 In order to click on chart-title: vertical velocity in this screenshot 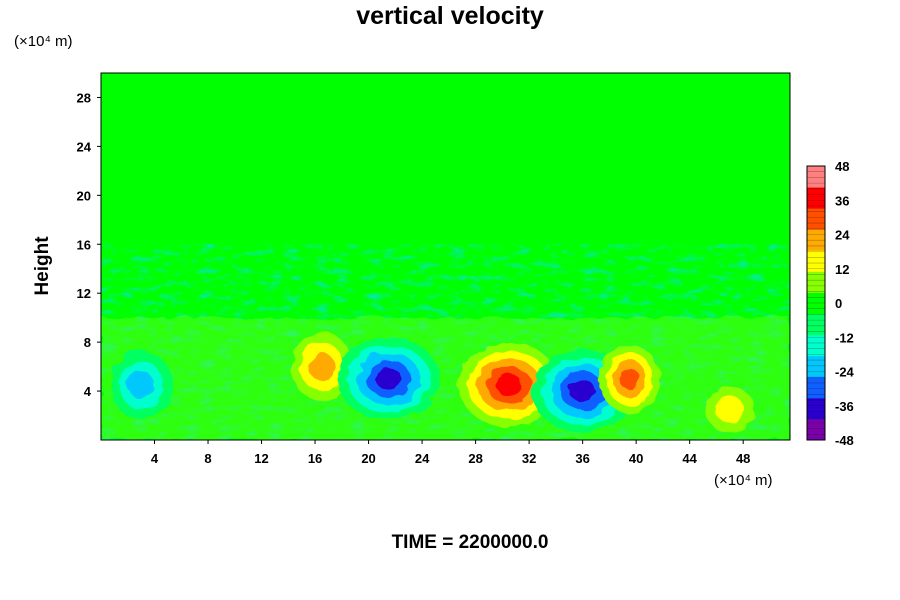, I will do `click(450, 16)`.